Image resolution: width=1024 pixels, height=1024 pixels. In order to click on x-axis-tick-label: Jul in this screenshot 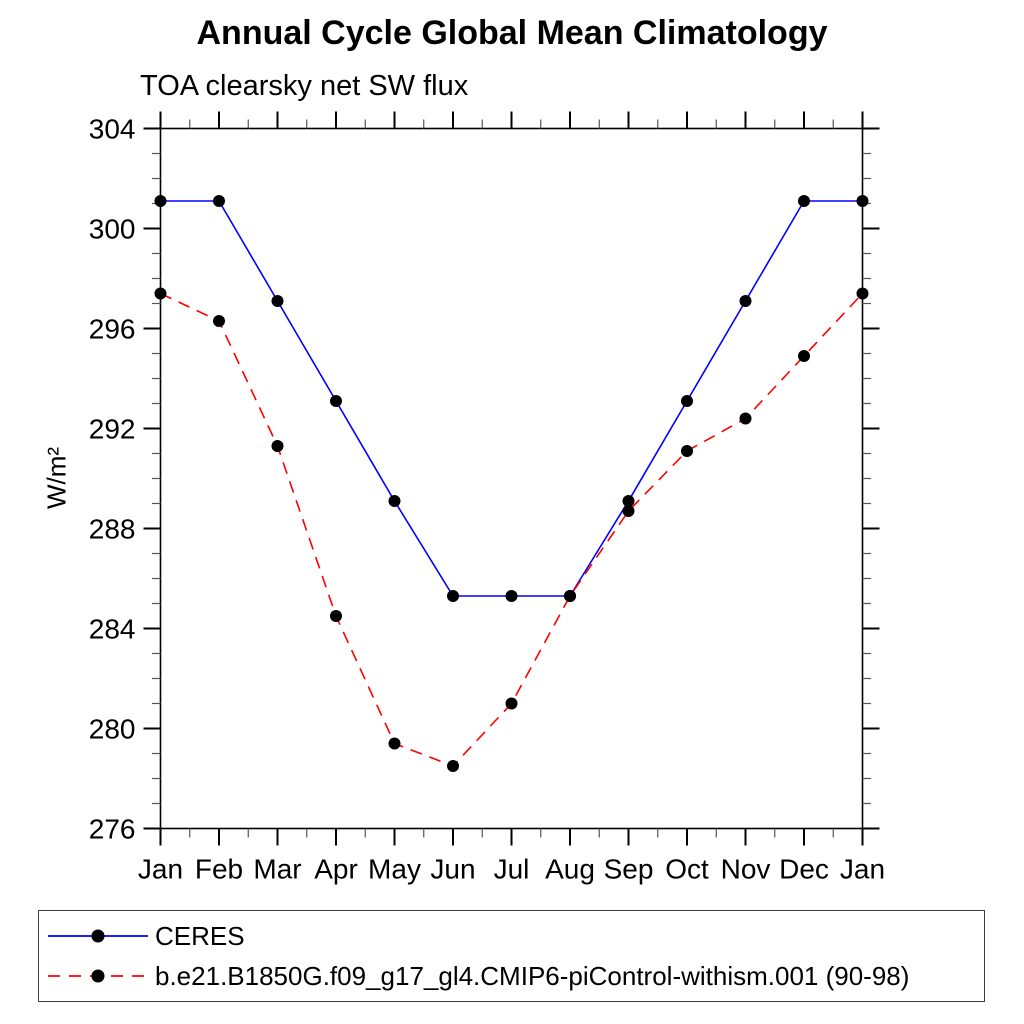, I will do `click(512, 869)`.